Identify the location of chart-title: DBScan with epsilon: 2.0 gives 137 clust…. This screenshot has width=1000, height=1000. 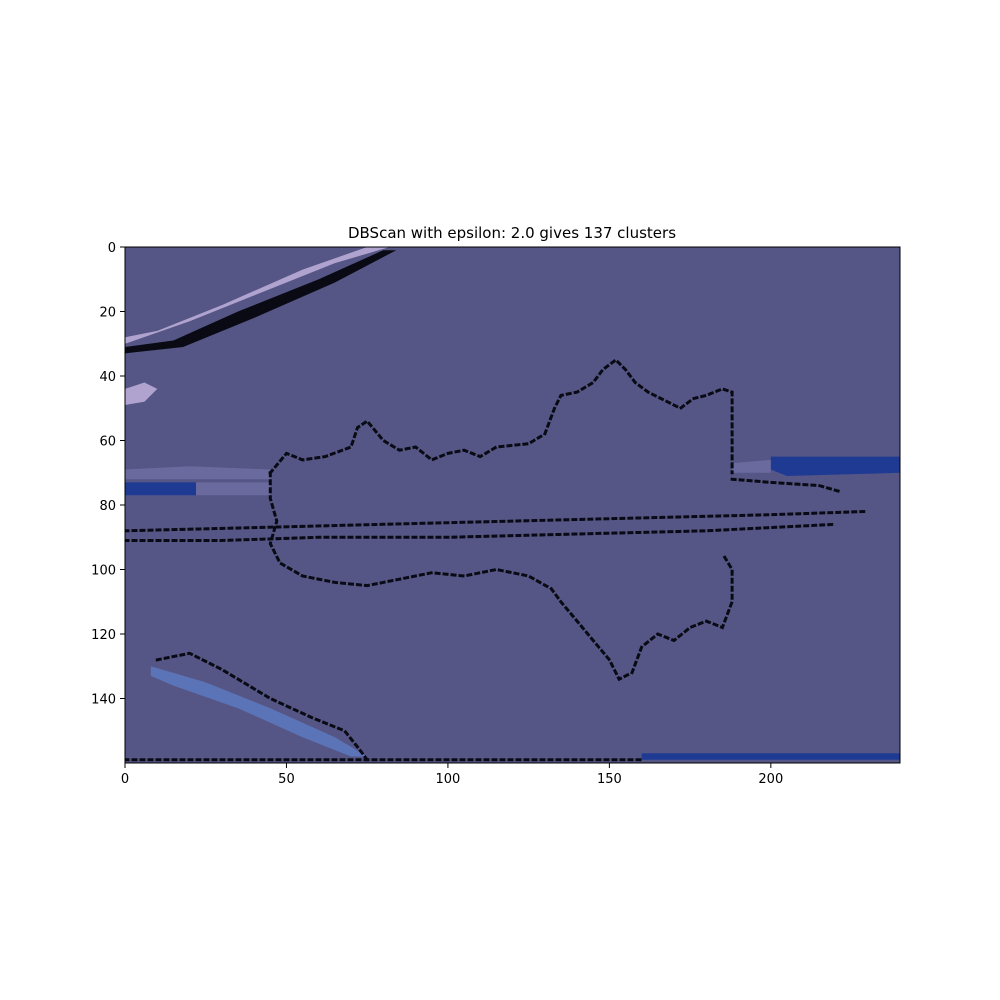
(512, 233).